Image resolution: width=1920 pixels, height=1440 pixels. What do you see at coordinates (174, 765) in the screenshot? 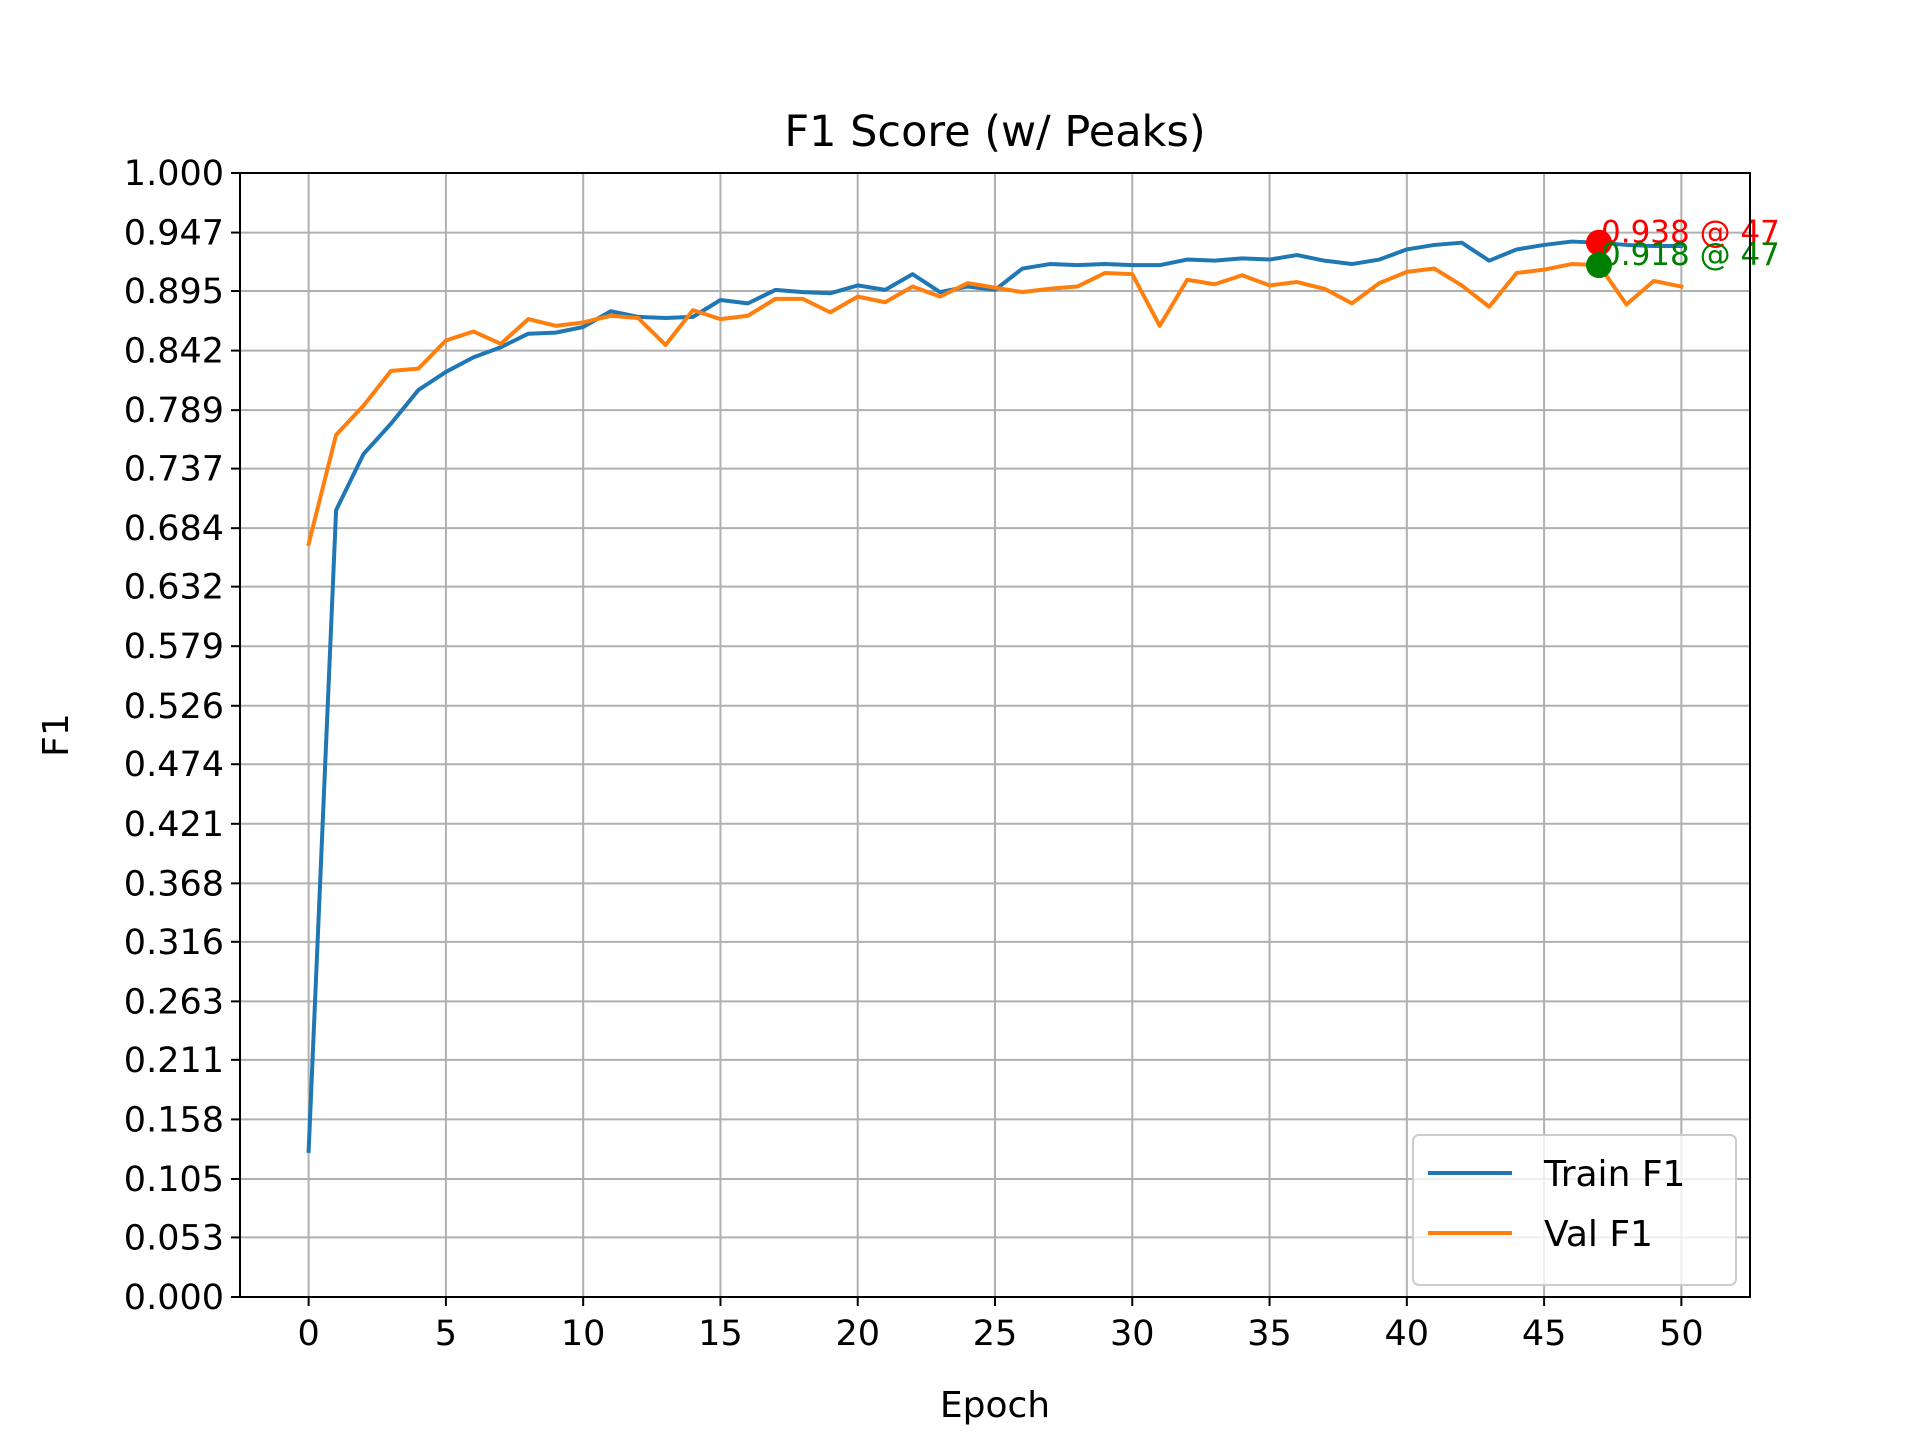
I see `y-tick-label: 0.474` at bounding box center [174, 765].